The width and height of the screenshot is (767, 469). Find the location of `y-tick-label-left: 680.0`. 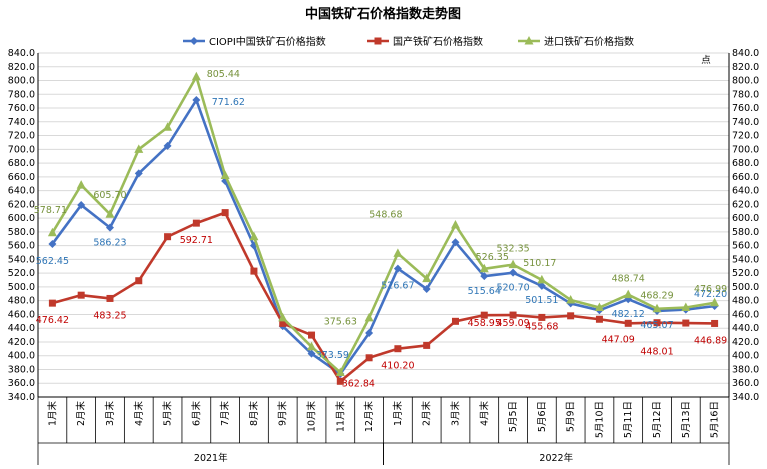

y-tick-label-left: 680.0 is located at coordinates (21, 163).